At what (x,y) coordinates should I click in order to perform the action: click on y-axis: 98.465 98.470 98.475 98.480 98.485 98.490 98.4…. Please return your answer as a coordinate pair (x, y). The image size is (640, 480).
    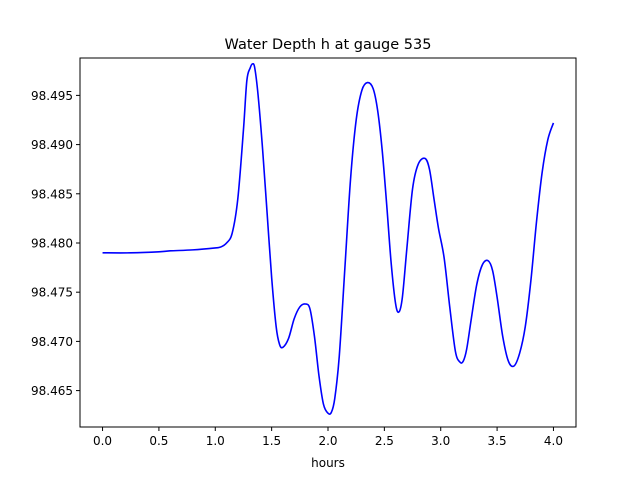
    Looking at the image, I should click on (55, 243).